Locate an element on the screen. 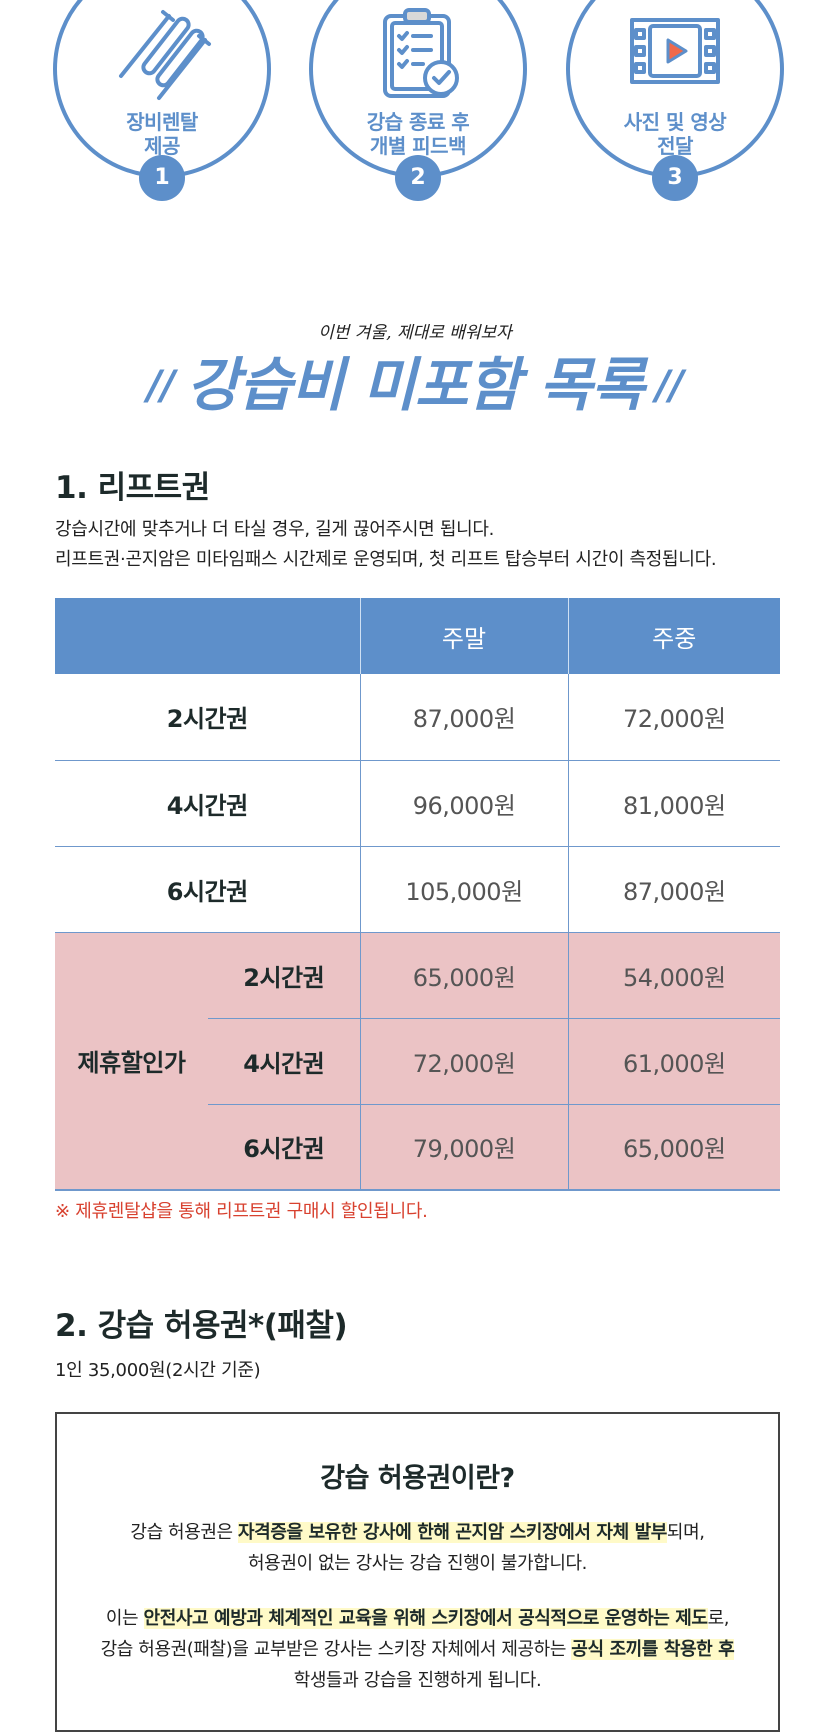  highlighted-text: 안전사고 예방과 체계적인 교육을 위해 스키장에서 공식적으로 운영하는 제도 is located at coordinates (425, 1618).